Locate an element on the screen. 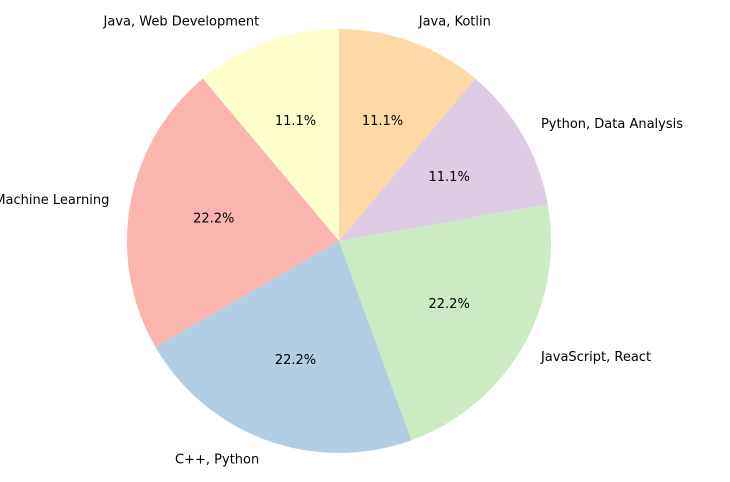 Image resolution: width=730 pixels, height=482 pixels. percent-label-java-kotlin: 11.1% is located at coordinates (382, 121).